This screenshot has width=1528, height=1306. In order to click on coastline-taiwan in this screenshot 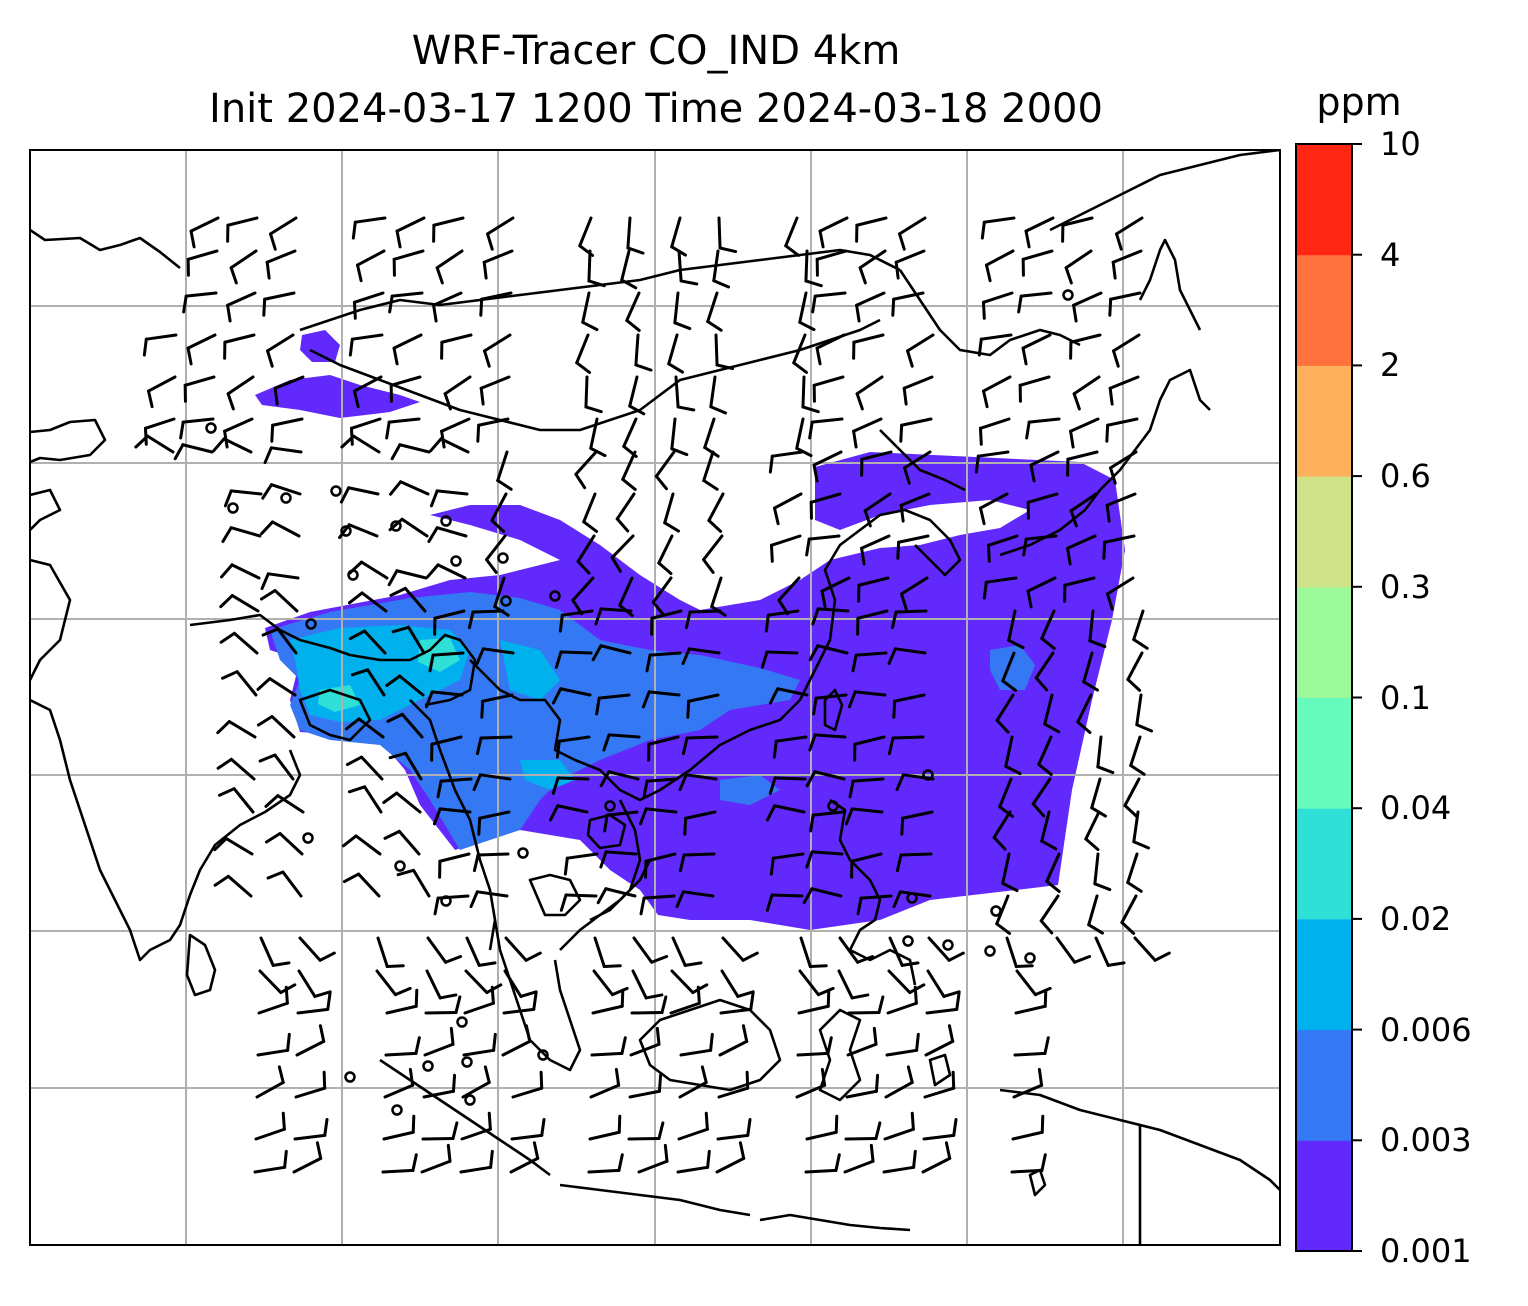, I will do `click(833, 710)`.